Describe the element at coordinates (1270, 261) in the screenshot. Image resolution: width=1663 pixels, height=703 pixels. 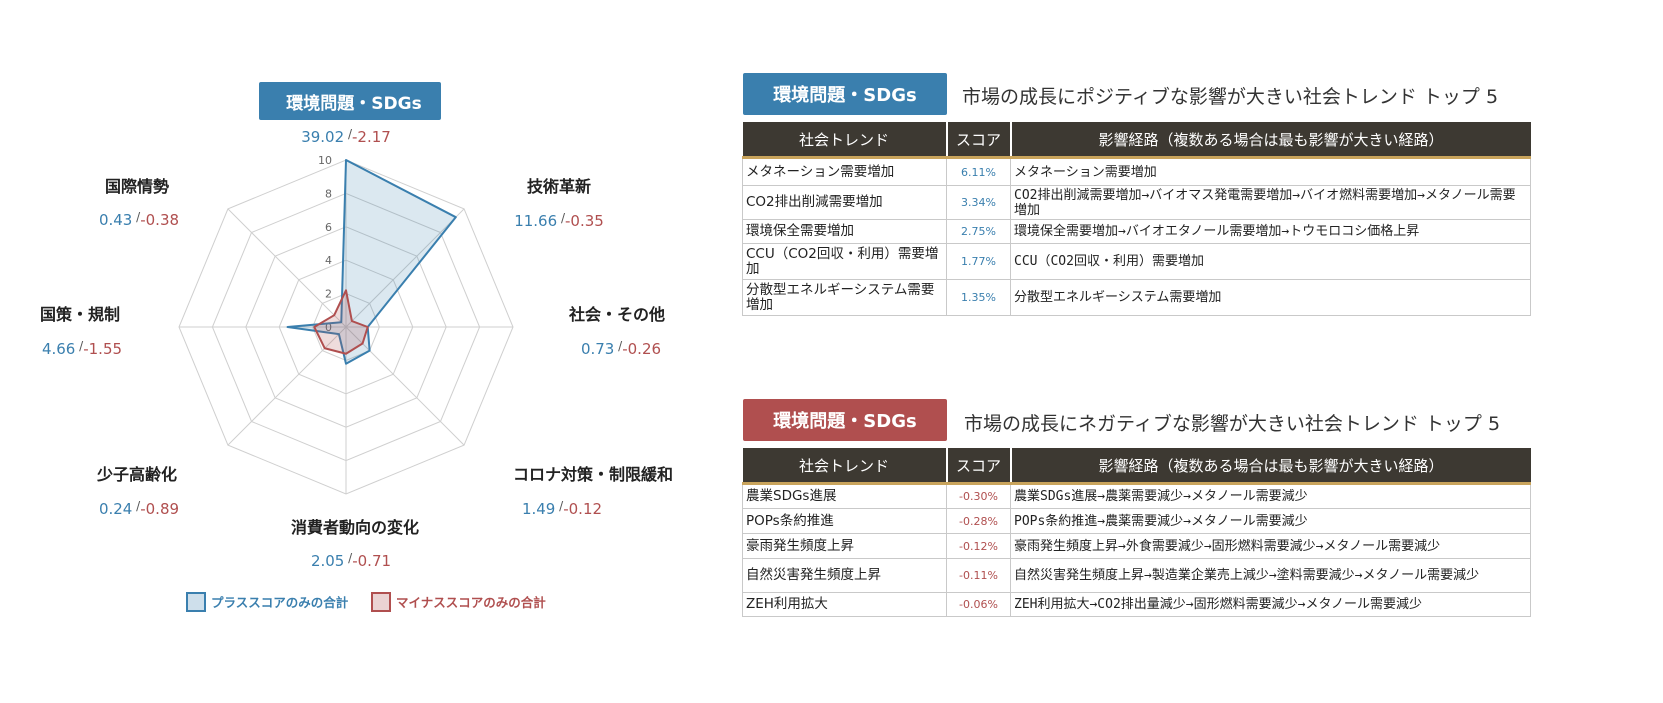
I see `path-cell: CCU（CO2回収・利用）需要増加` at that location.